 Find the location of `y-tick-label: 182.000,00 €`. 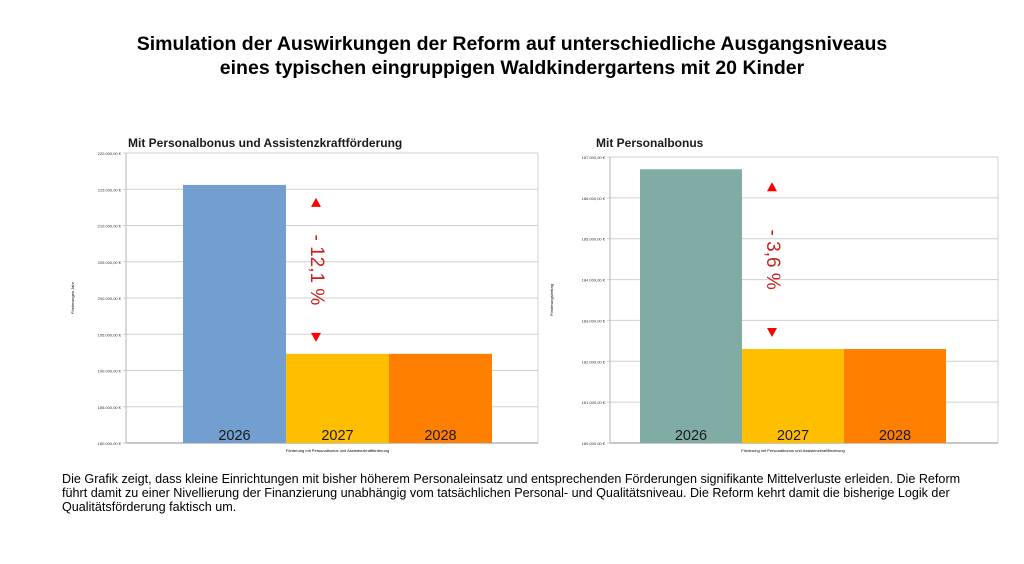

y-tick-label: 182.000,00 € is located at coordinates (594, 361).